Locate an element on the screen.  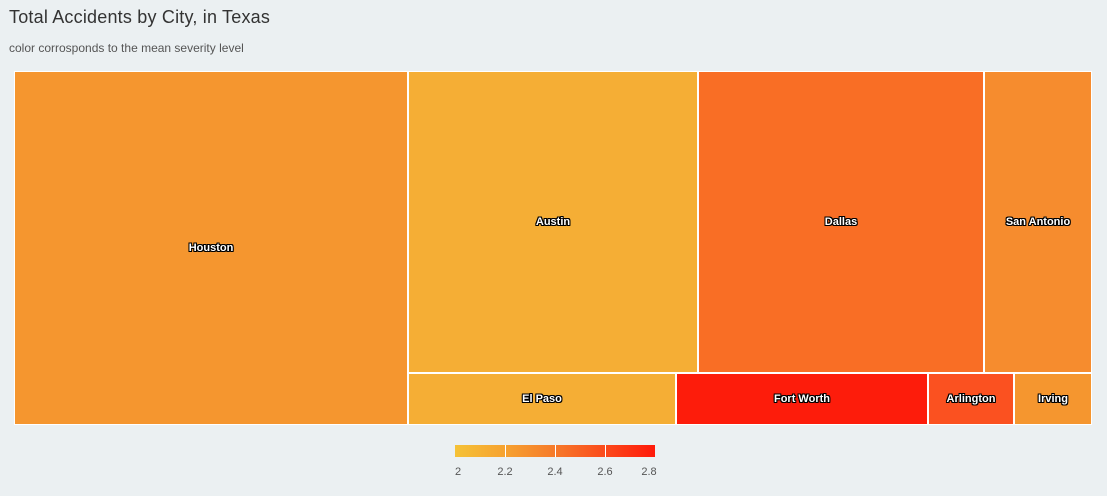
treemap-tile-label: El Paso is located at coordinates (542, 399).